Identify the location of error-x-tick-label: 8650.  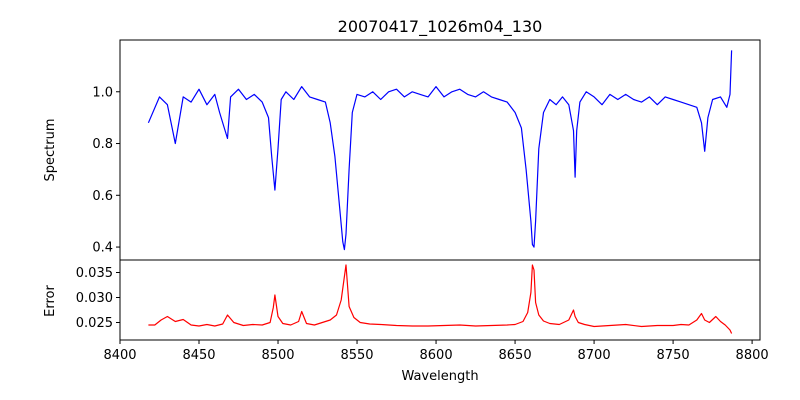
(515, 355).